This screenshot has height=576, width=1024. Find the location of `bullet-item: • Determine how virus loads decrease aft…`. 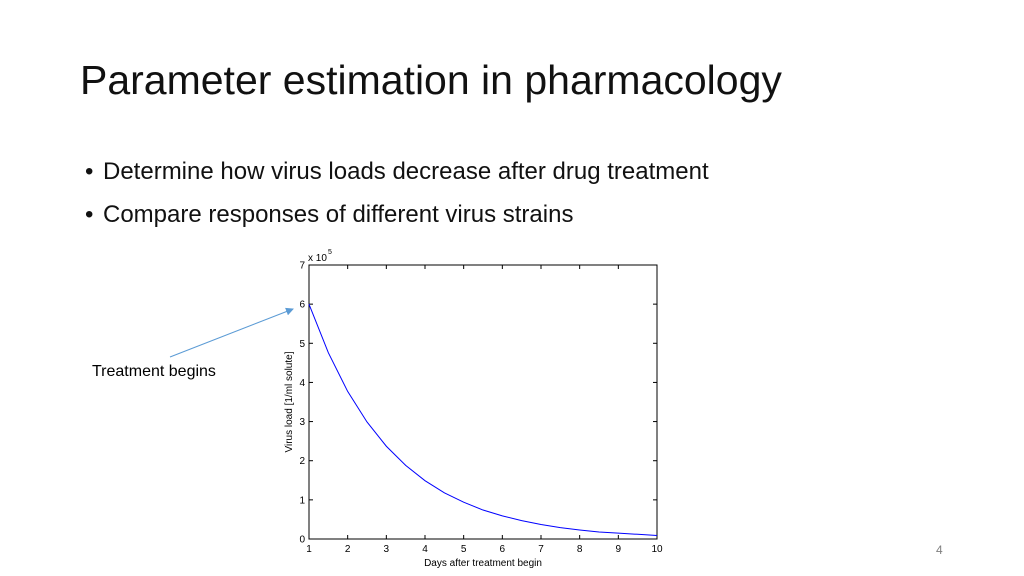

bullet-item: • Determine how virus loads decrease aft… is located at coordinates (397, 177).